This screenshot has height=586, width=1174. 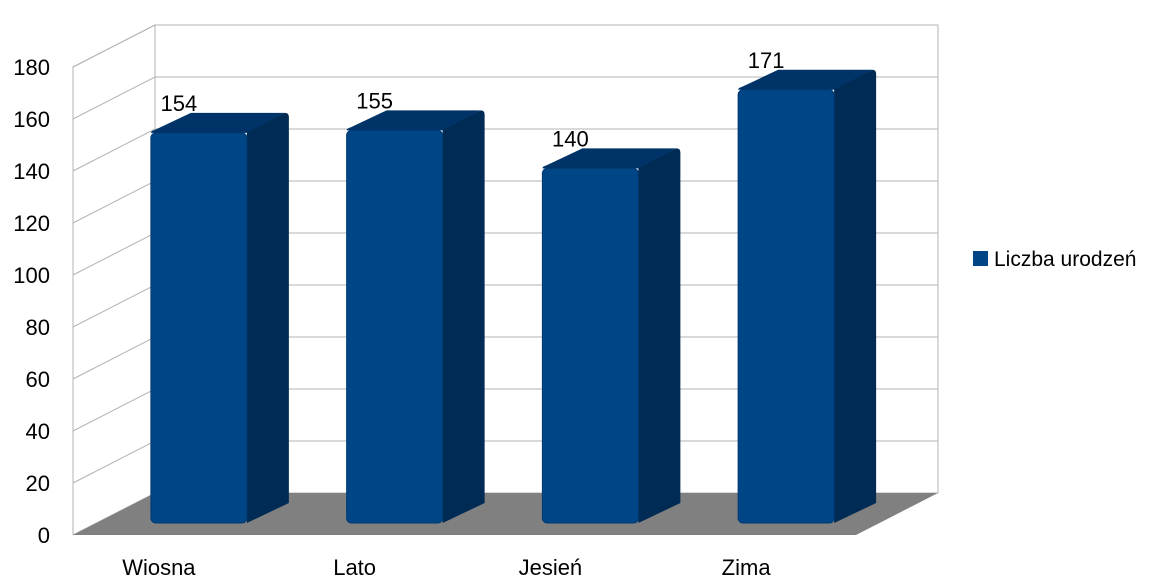 I want to click on y-tick-label: 120, so click(x=31, y=223).